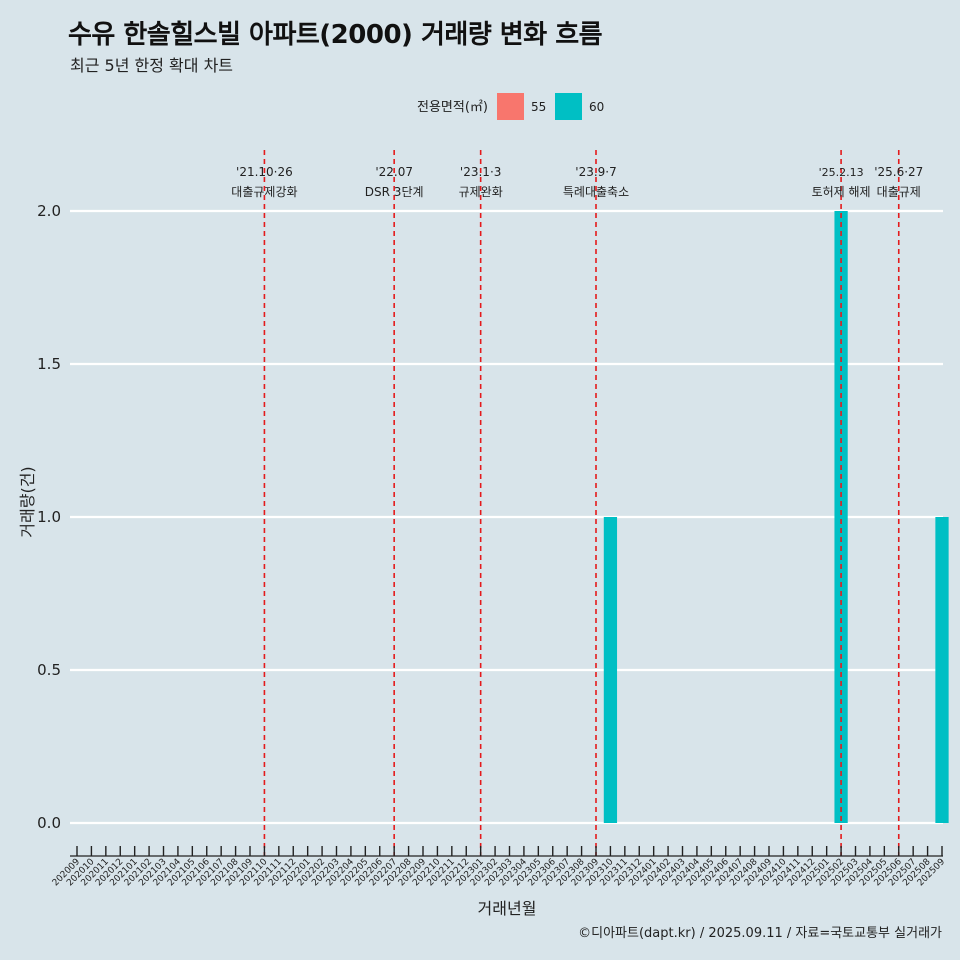  I want to click on y-tick-label: 1.0, so click(49, 517).